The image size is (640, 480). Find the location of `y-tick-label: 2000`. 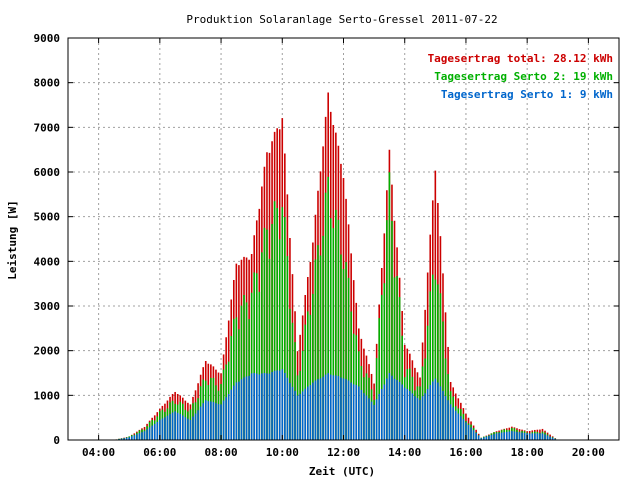

y-tick-label: 2000 is located at coordinates (47, 351).